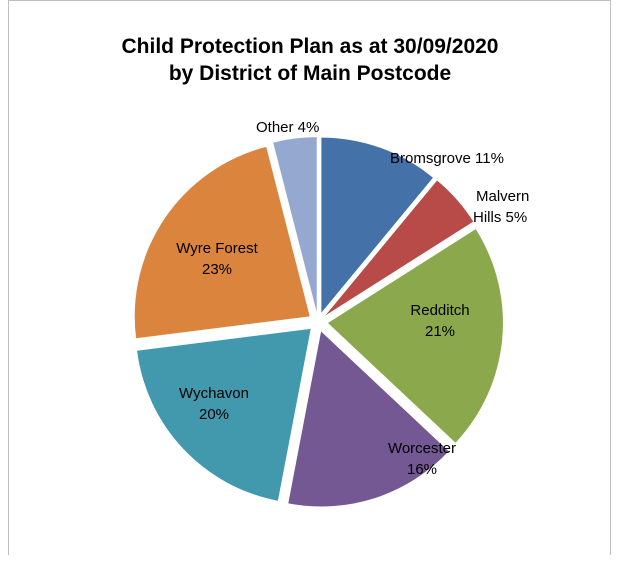  What do you see at coordinates (377, 225) in the screenshot?
I see `pie-slice-bromsgrove` at bounding box center [377, 225].